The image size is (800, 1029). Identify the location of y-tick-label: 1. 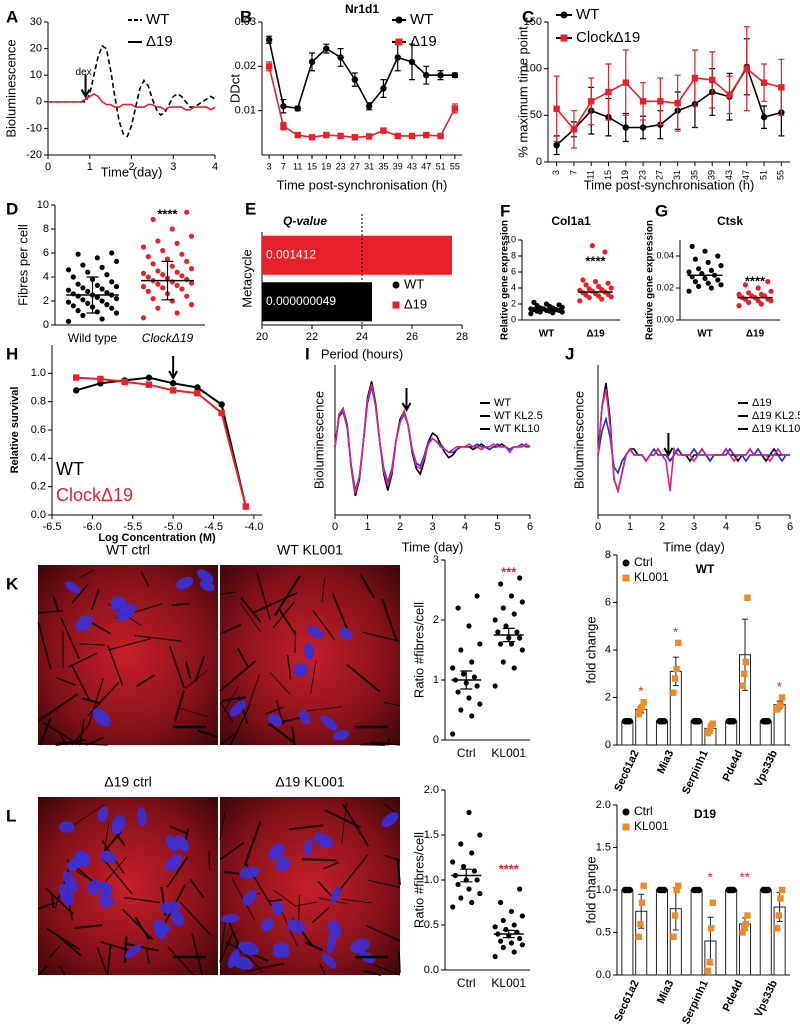
(436, 680).